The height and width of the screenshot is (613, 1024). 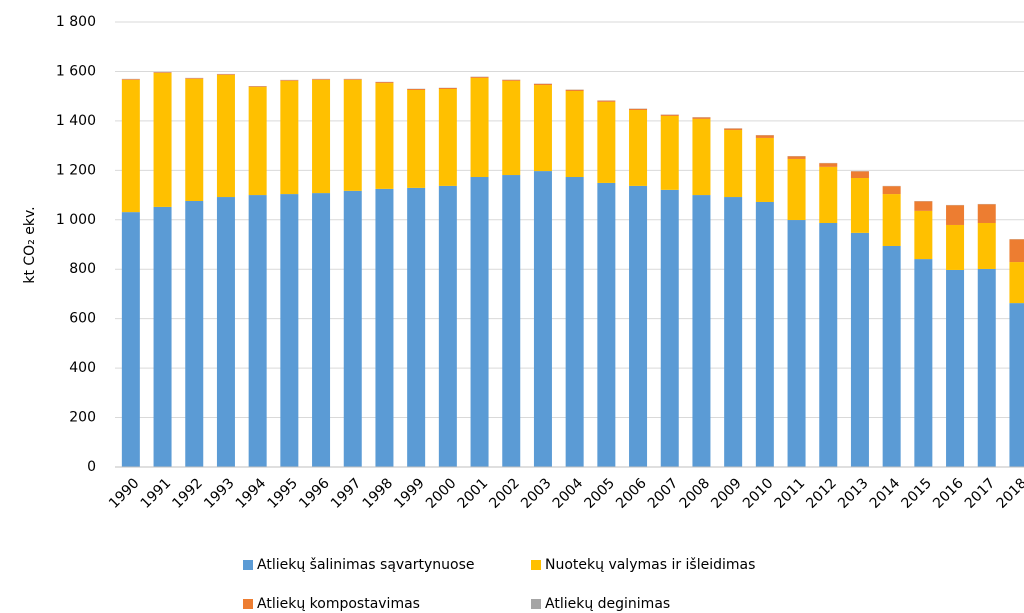 I want to click on x-tick-label: 2012, so click(x=821, y=493).